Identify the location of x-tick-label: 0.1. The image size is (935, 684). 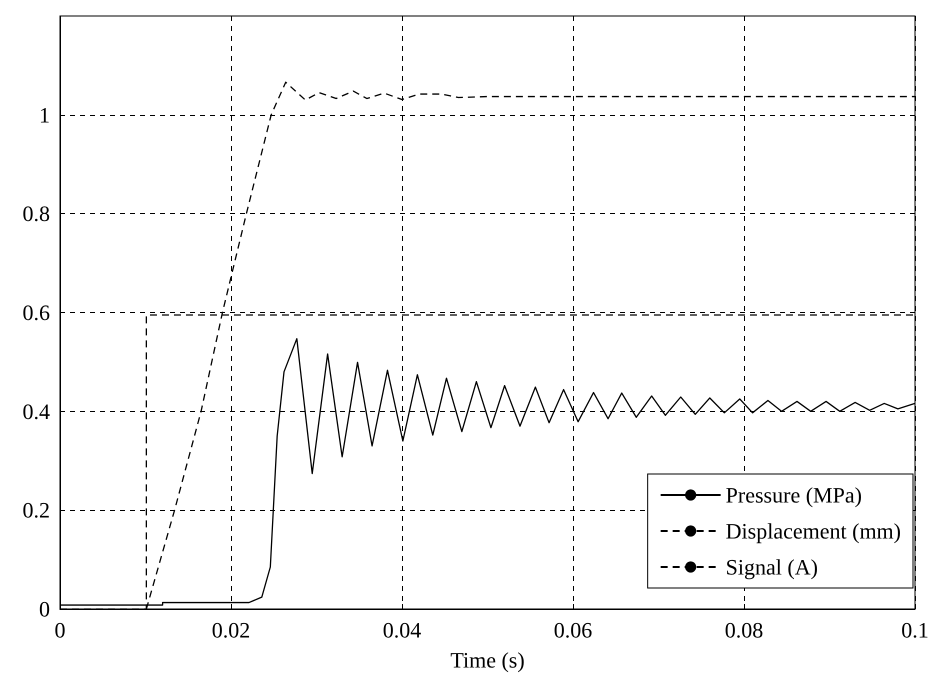
(915, 630).